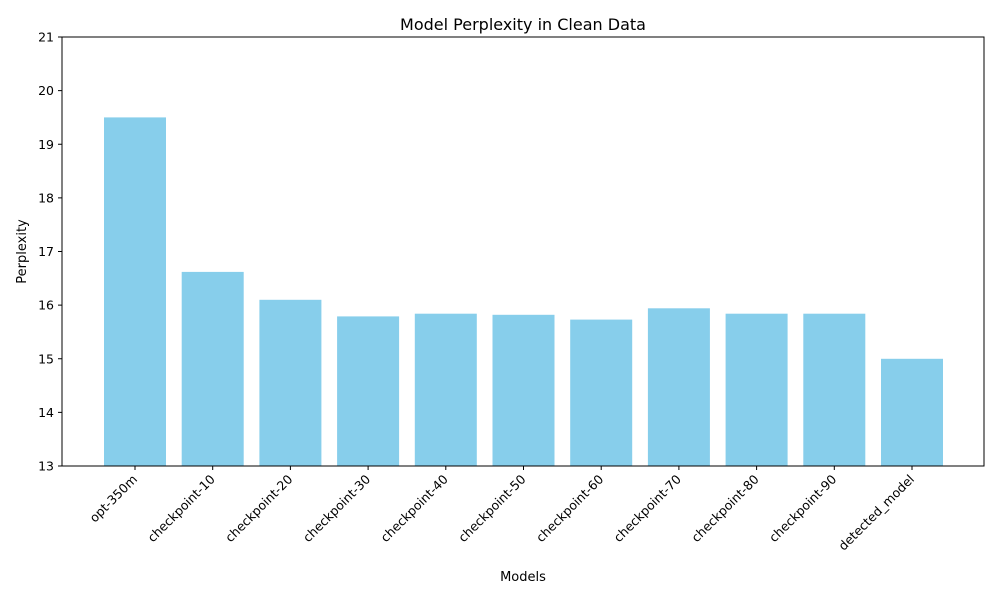 This screenshot has height=604, width=1000. What do you see at coordinates (46, 466) in the screenshot?
I see `y-tick-label: 13` at bounding box center [46, 466].